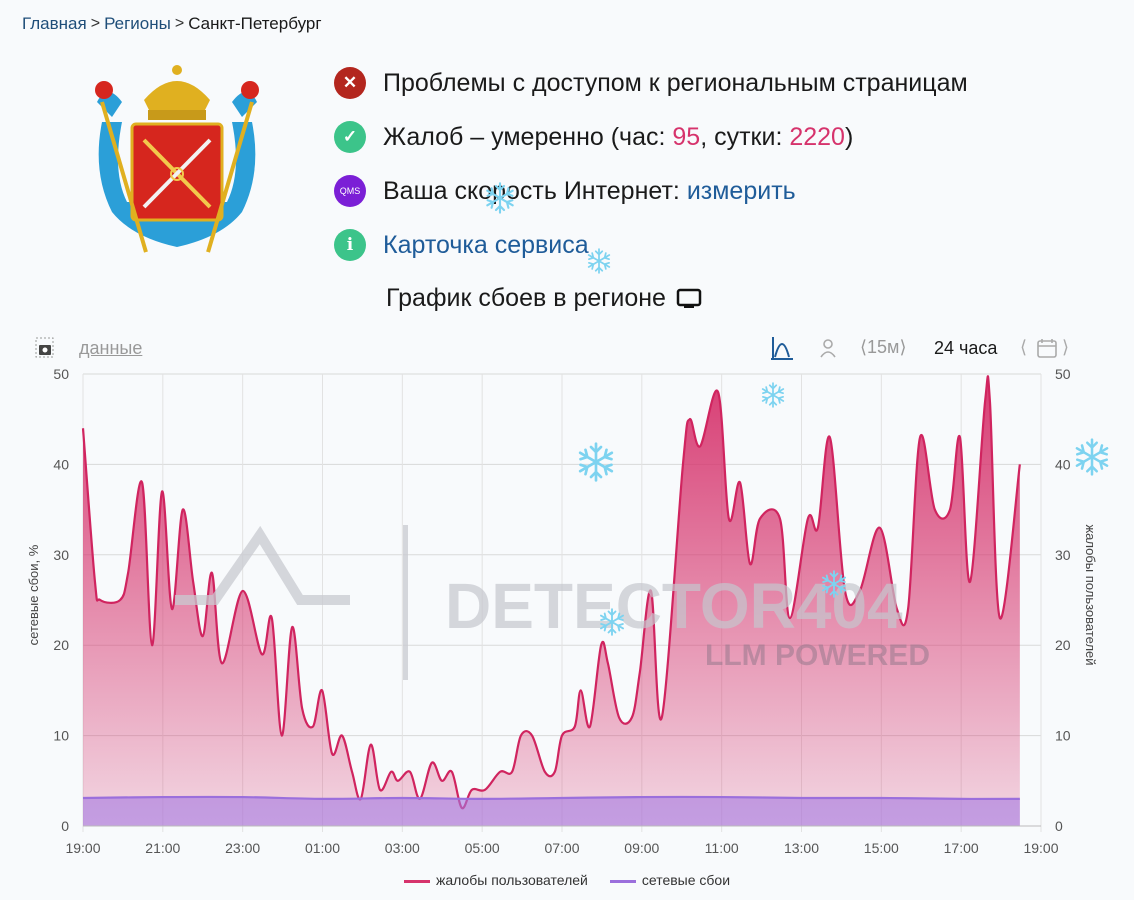 The width and height of the screenshot is (1134, 900). What do you see at coordinates (551, 798) in the screenshot?
I see `series-line-network` at bounding box center [551, 798].